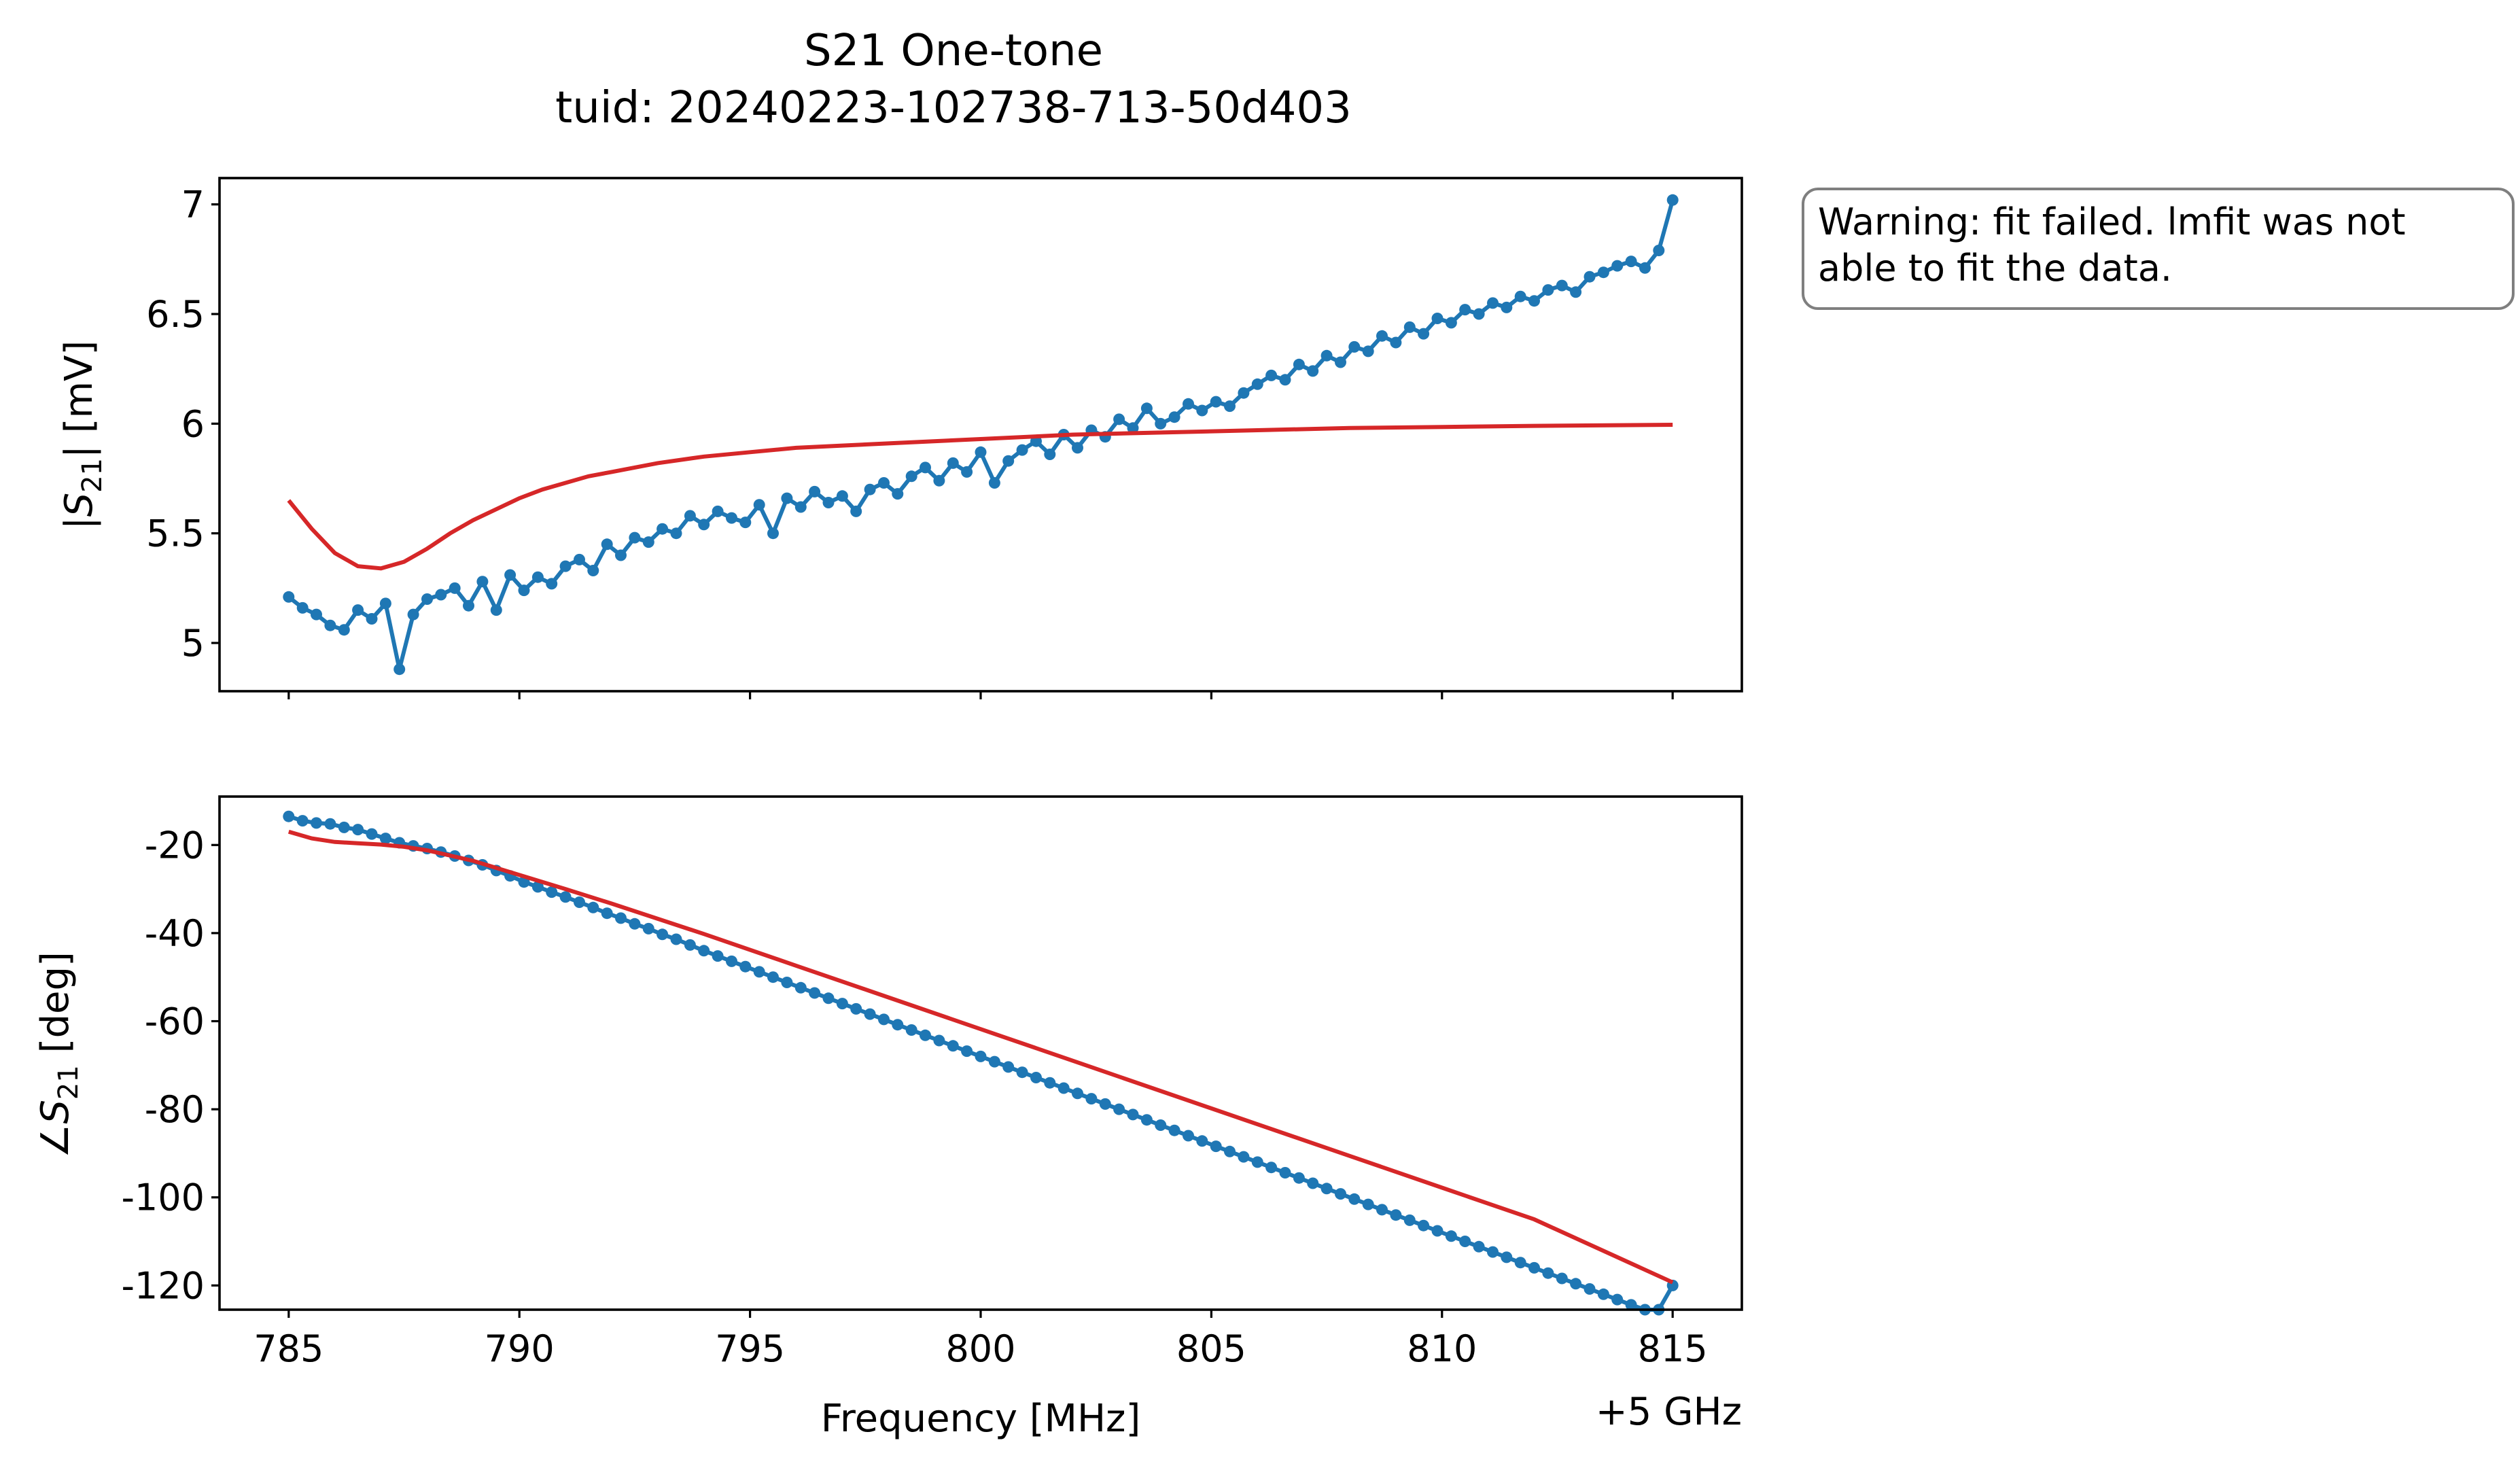  What do you see at coordinates (170, 1065) in the screenshot?
I see `bottom-y-ticks: -20 -40 -60 -80 -100 -120` at bounding box center [170, 1065].